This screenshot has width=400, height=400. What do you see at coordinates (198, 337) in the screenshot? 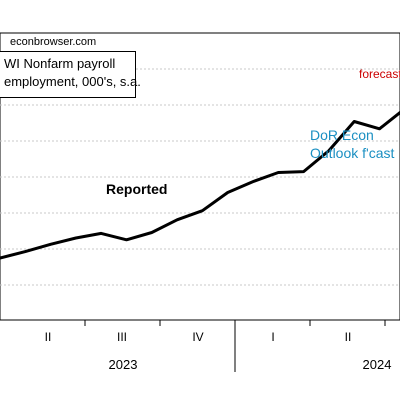
I see `x-quarter-tick: IV` at bounding box center [198, 337].